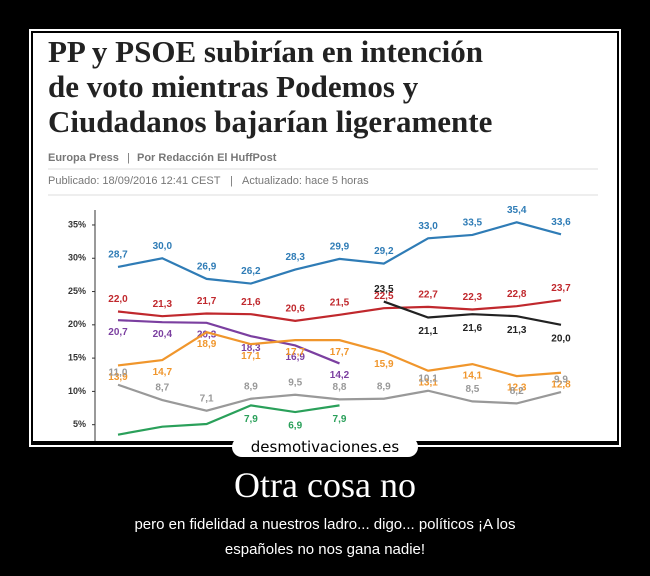 This screenshot has height=576, width=650. What do you see at coordinates (561, 338) in the screenshot?
I see `data-label: 20,0` at bounding box center [561, 338].